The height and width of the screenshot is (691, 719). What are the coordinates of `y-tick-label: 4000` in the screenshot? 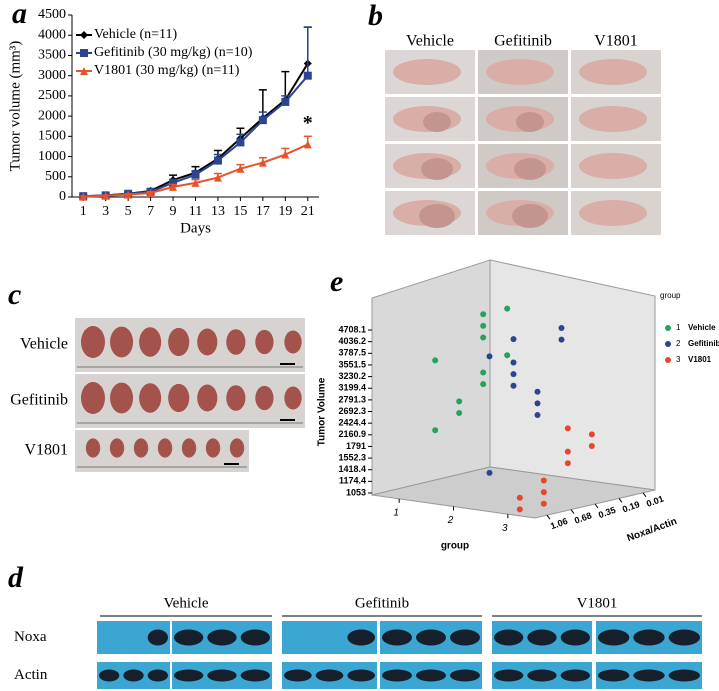 It's located at (52, 34).